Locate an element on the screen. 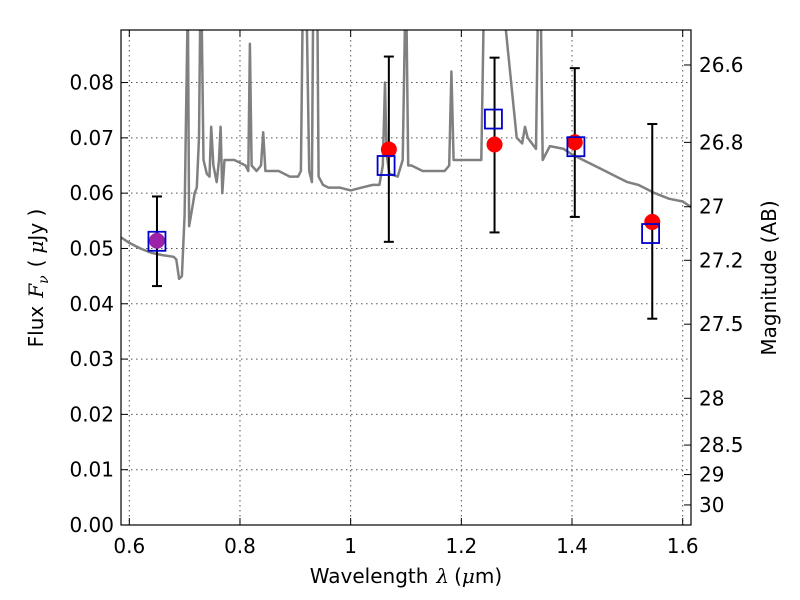 The width and height of the screenshot is (800, 600). x-tick-label: 1 is located at coordinates (350, 546).